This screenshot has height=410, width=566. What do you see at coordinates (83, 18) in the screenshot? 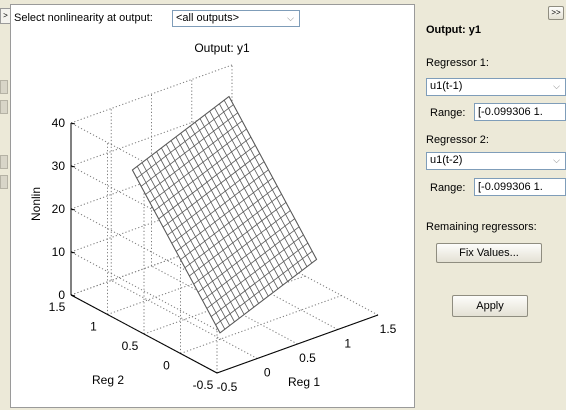
I see `nonlinearity-output-label: Select nonlinearity at output:` at bounding box center [83, 18].